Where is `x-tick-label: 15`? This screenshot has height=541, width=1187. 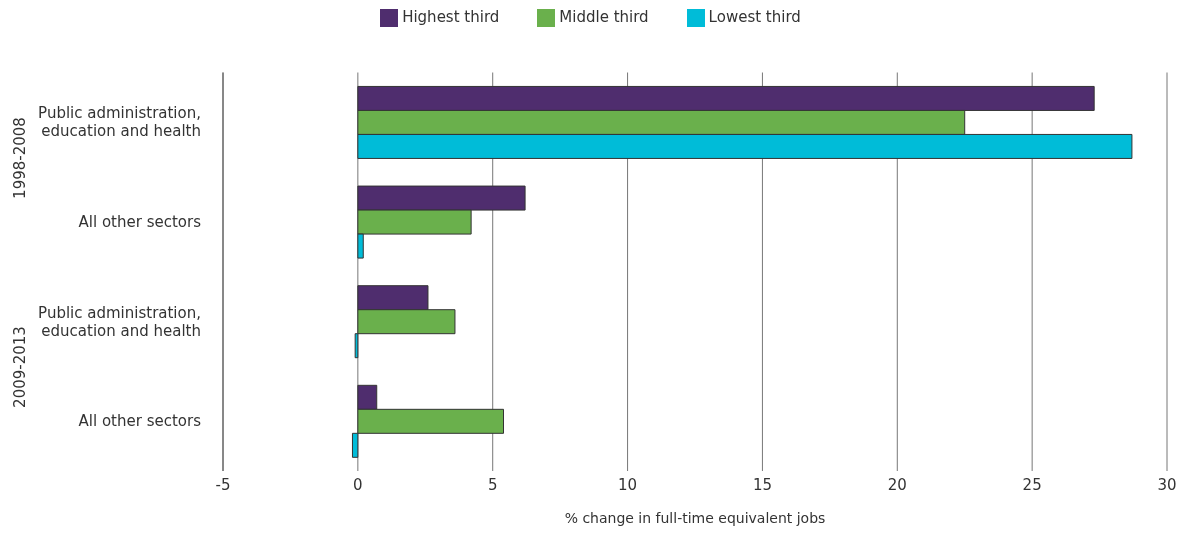
x-tick-label: 15 is located at coordinates (762, 484).